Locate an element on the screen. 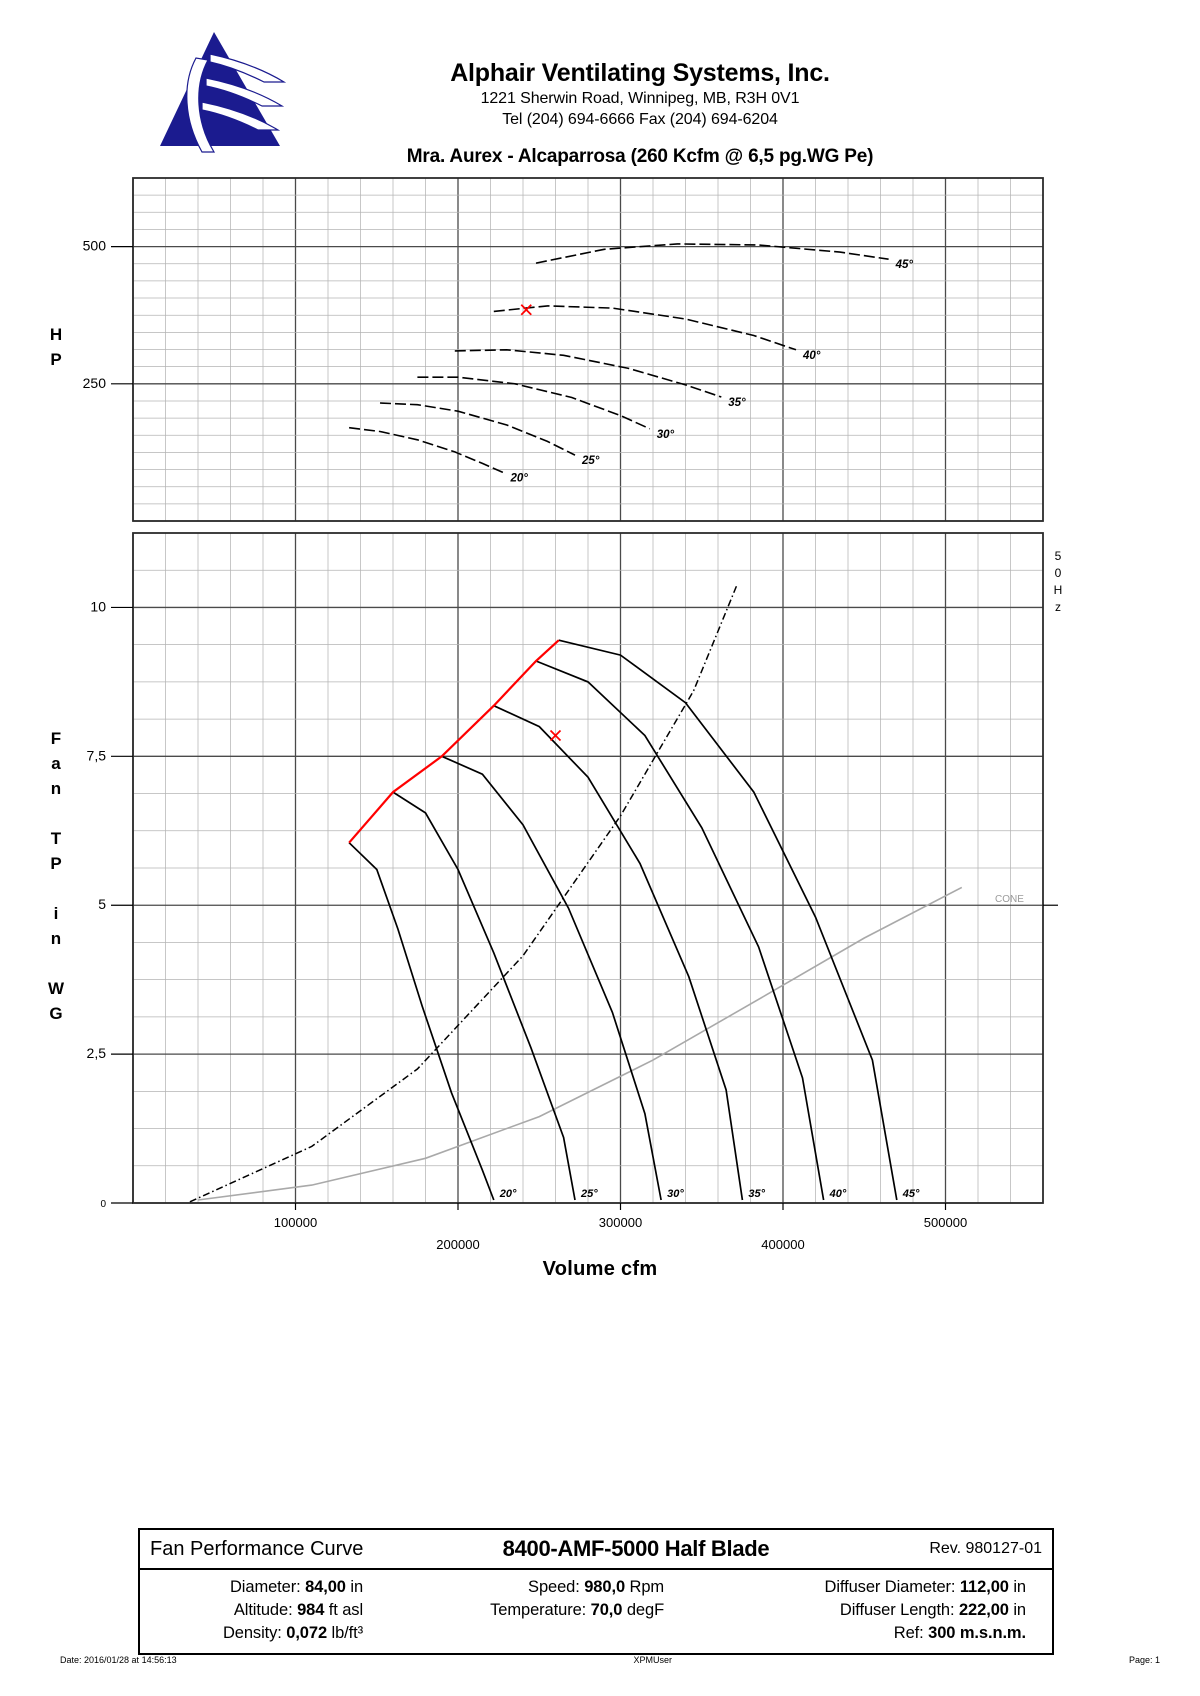 The image size is (1200, 1696). tp-x-tick-label: 100000 is located at coordinates (295, 1222).